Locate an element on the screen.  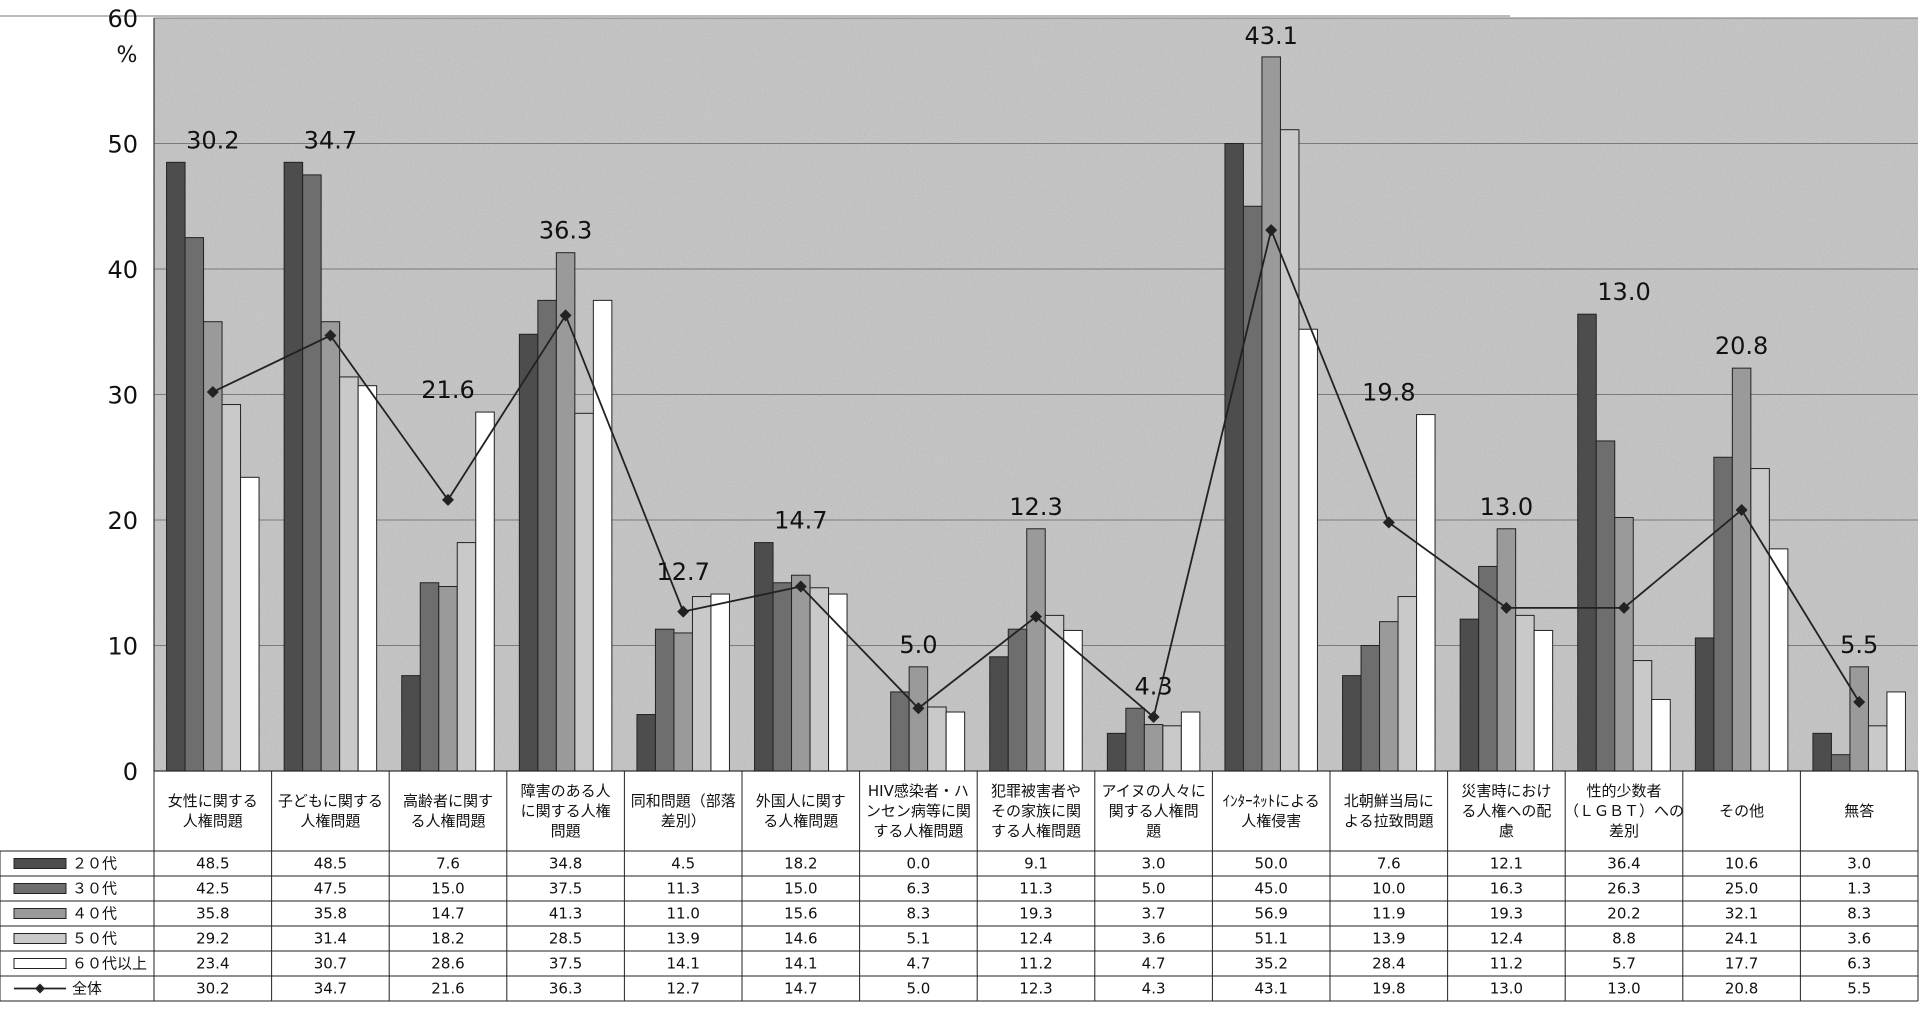
table-cell: 13.9 is located at coordinates (1388, 939).